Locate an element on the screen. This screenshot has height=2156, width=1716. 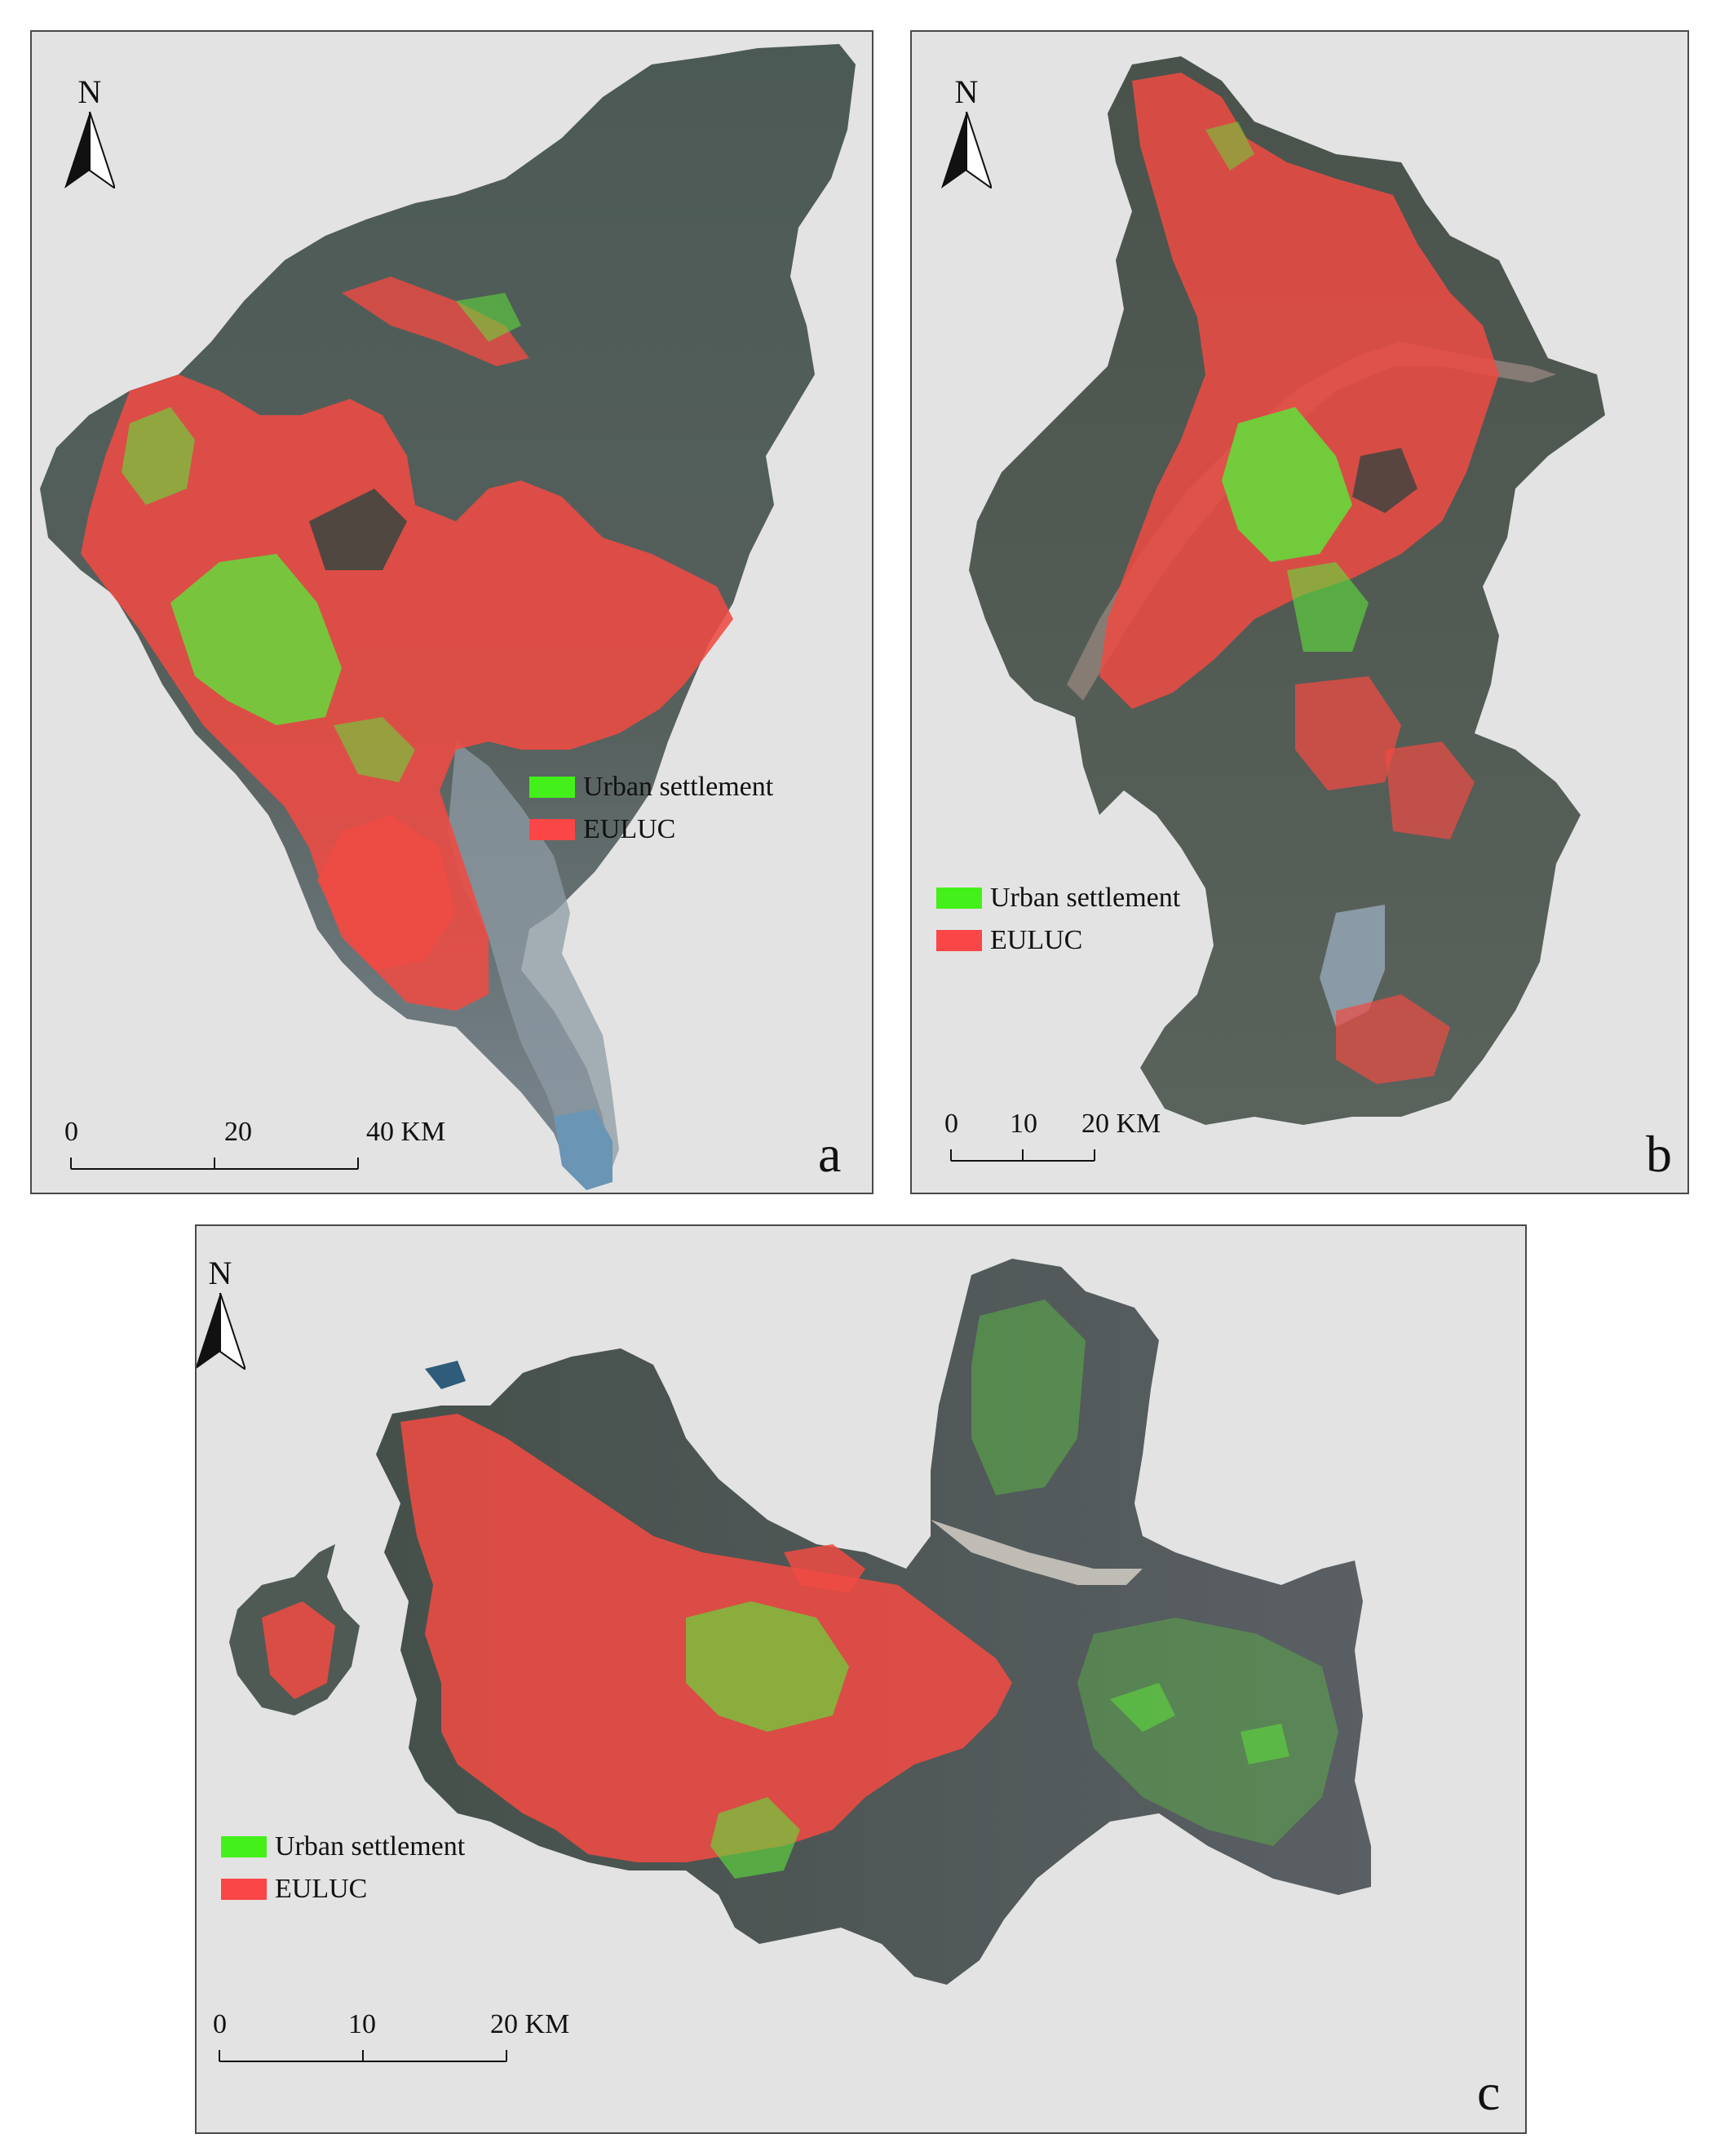
panel-letter-b: b is located at coordinates (1659, 1154).